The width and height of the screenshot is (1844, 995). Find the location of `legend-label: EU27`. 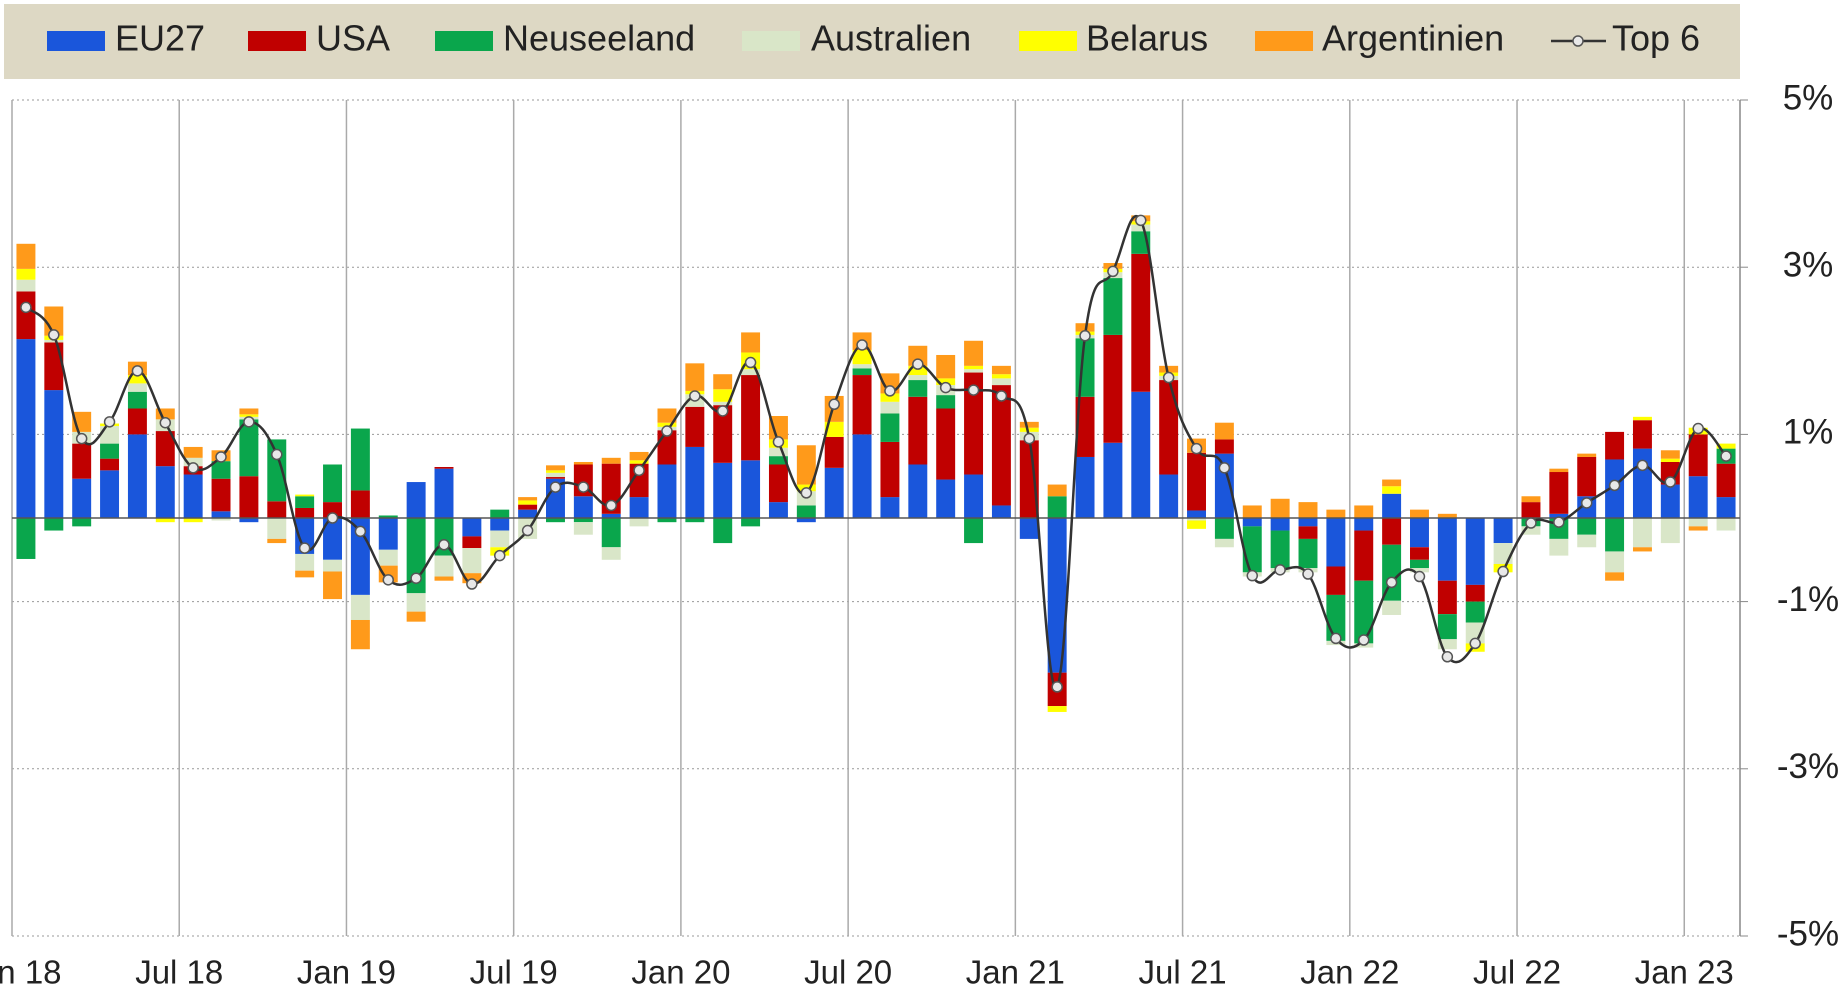

legend-label: EU27 is located at coordinates (160, 38).